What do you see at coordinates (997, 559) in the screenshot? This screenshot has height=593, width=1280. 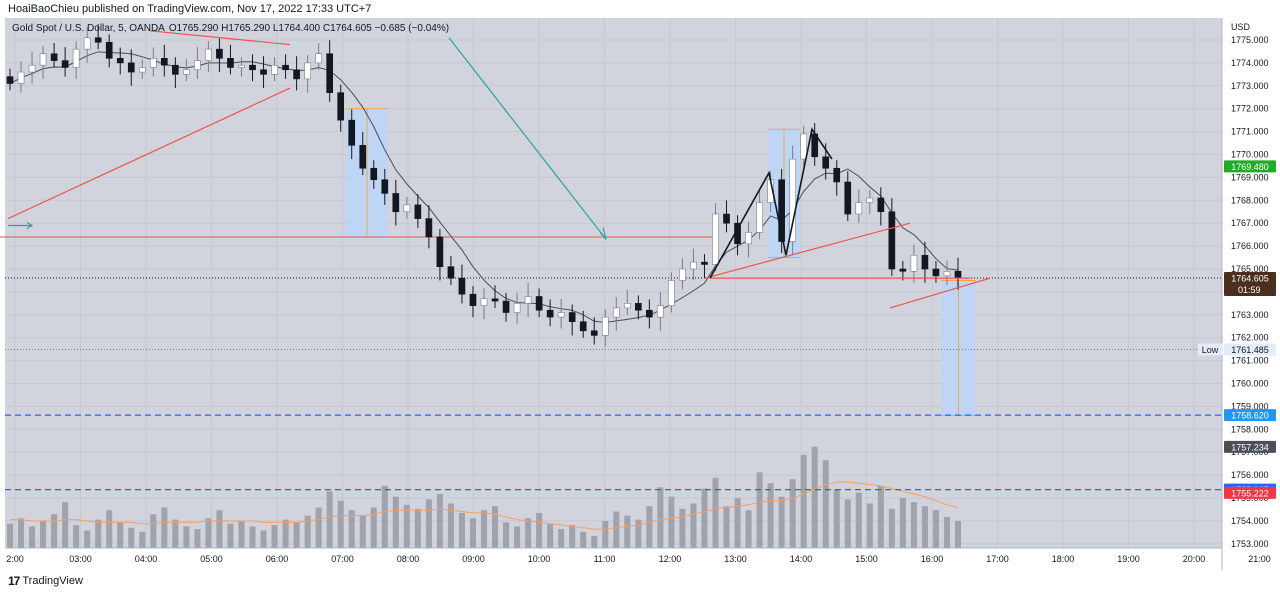 I see `time-tick-label: 17:00` at bounding box center [997, 559].